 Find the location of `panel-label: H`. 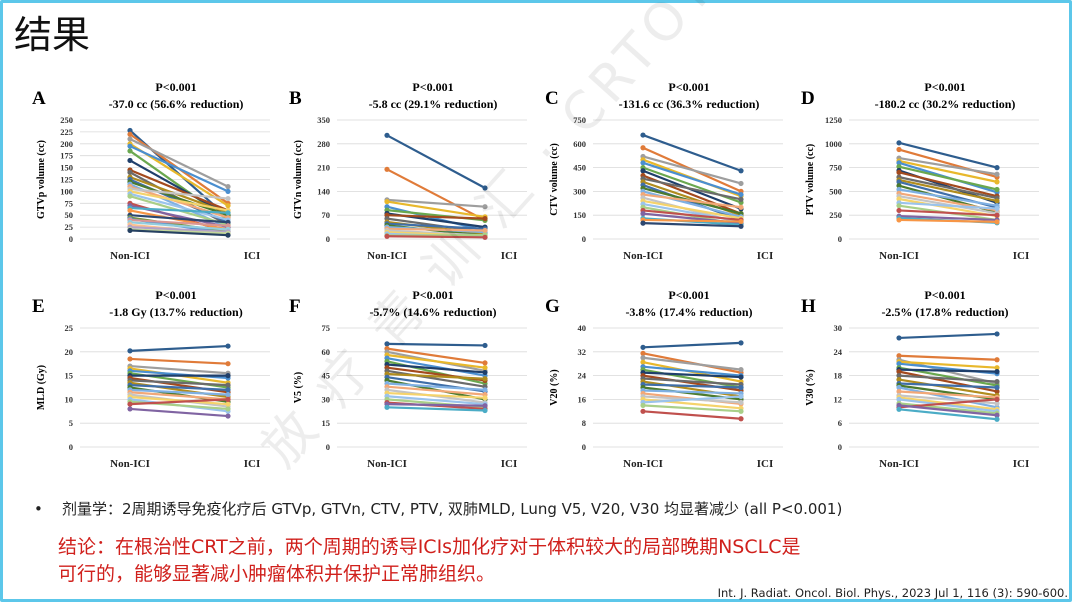

panel-label: H is located at coordinates (808, 306).